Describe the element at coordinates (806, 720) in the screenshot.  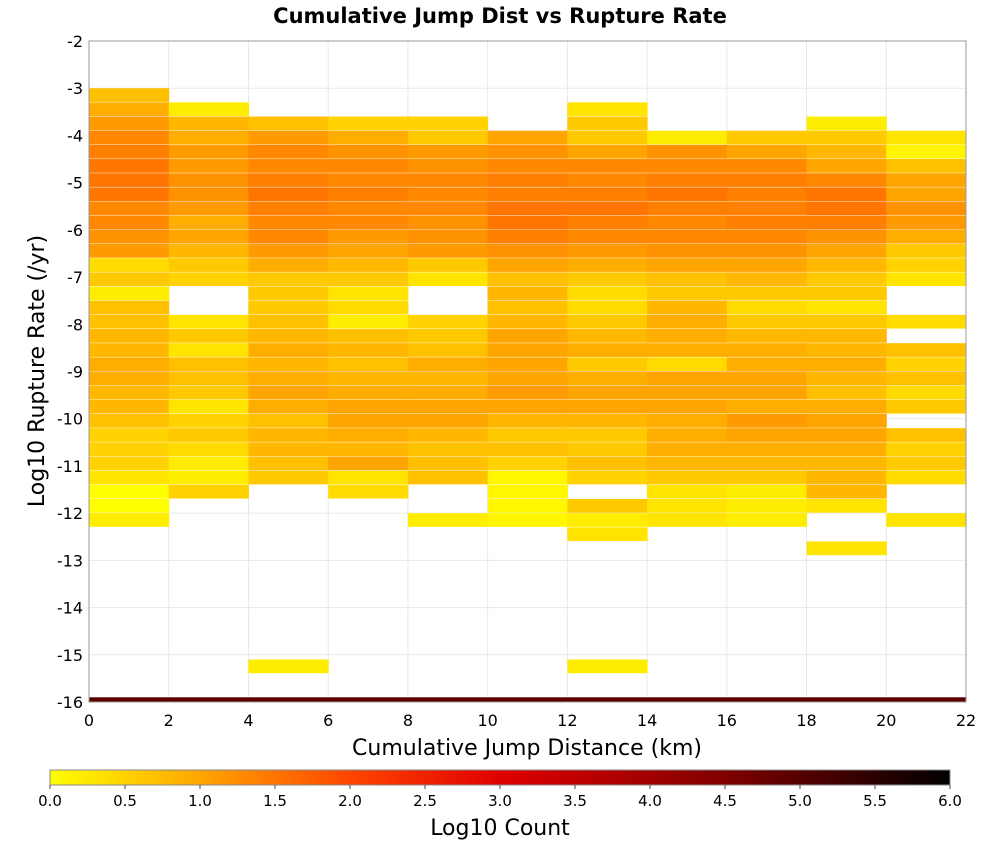
I see `x-tick-label: 18` at that location.